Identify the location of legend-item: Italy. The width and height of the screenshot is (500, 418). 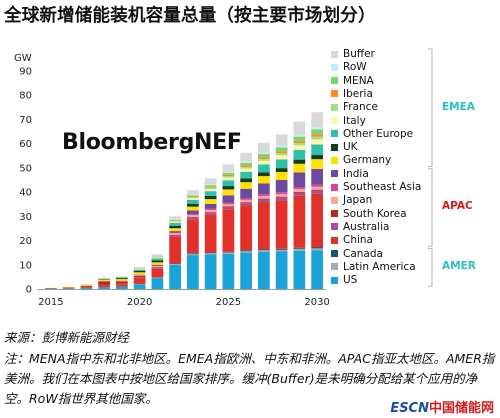
(348, 121).